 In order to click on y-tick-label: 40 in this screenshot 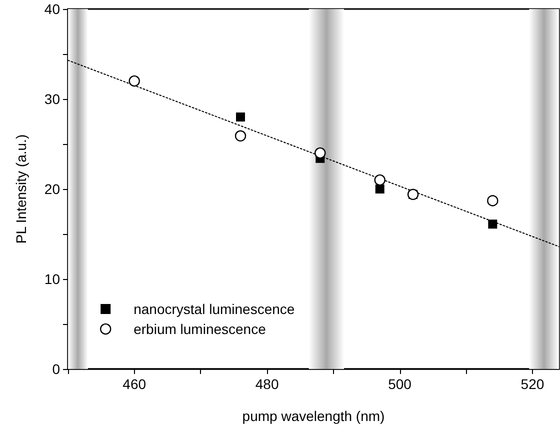, I will do `click(52, 9)`.